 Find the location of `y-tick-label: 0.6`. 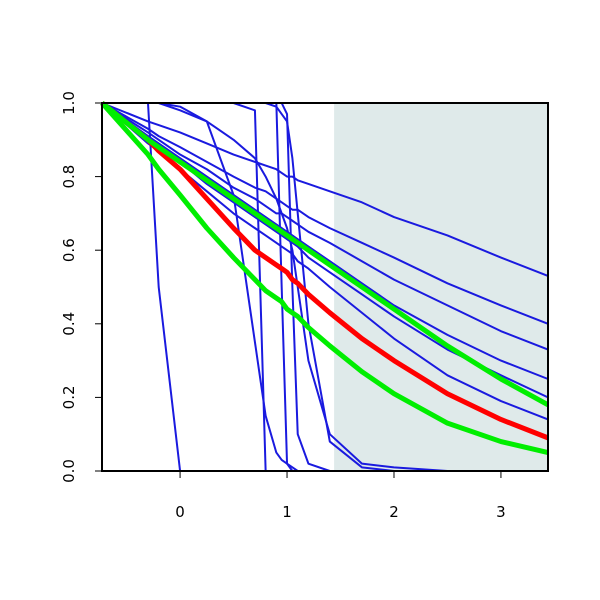

y-tick-label: 0.6 is located at coordinates (69, 250).